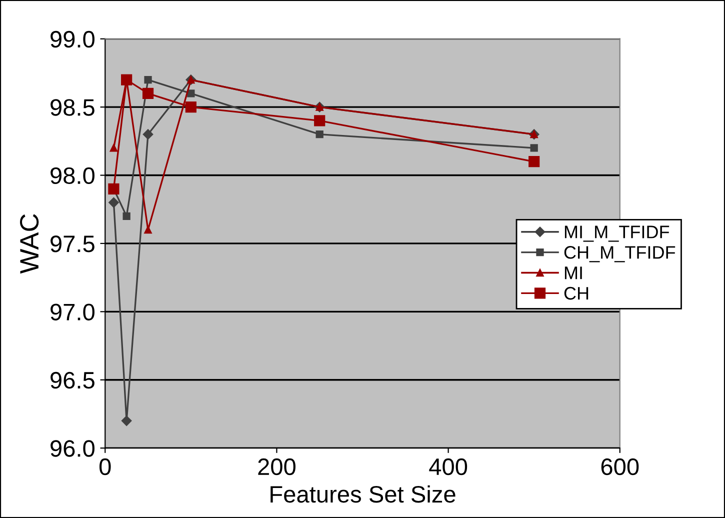  I want to click on legend-label: CH, so click(576, 293).